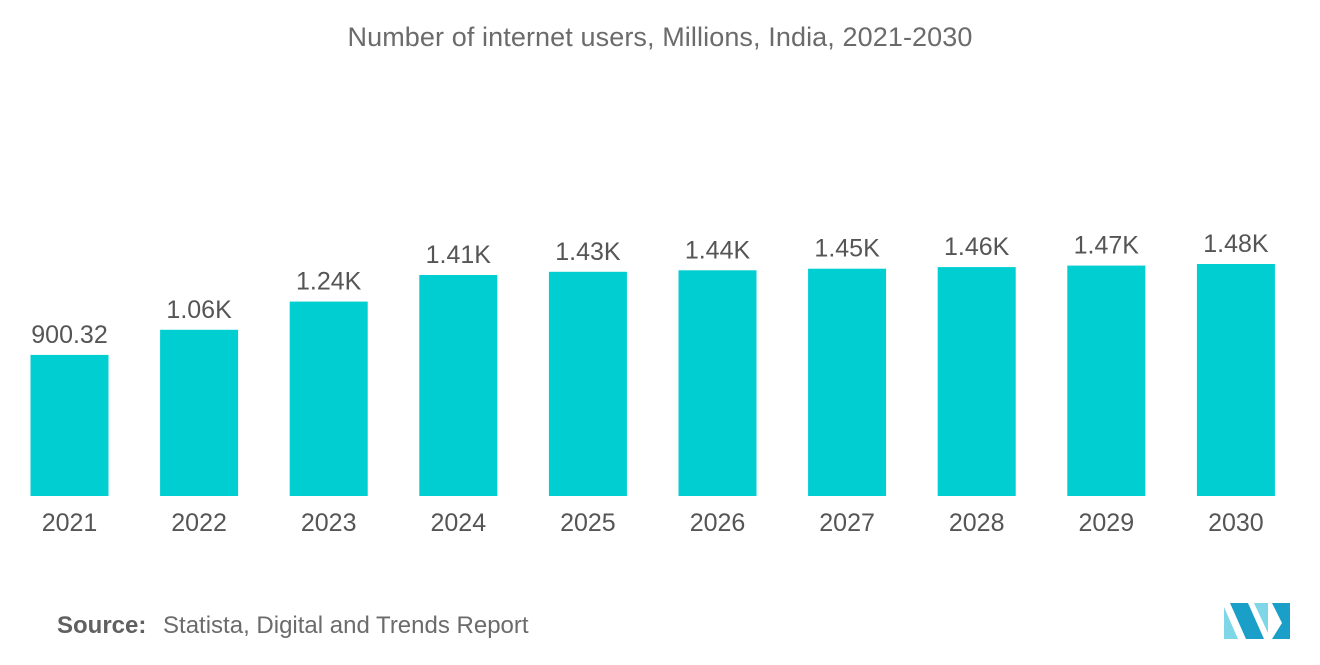 The image size is (1320, 665). Describe the element at coordinates (587, 383) in the screenshot. I see `bar-2025` at that location.